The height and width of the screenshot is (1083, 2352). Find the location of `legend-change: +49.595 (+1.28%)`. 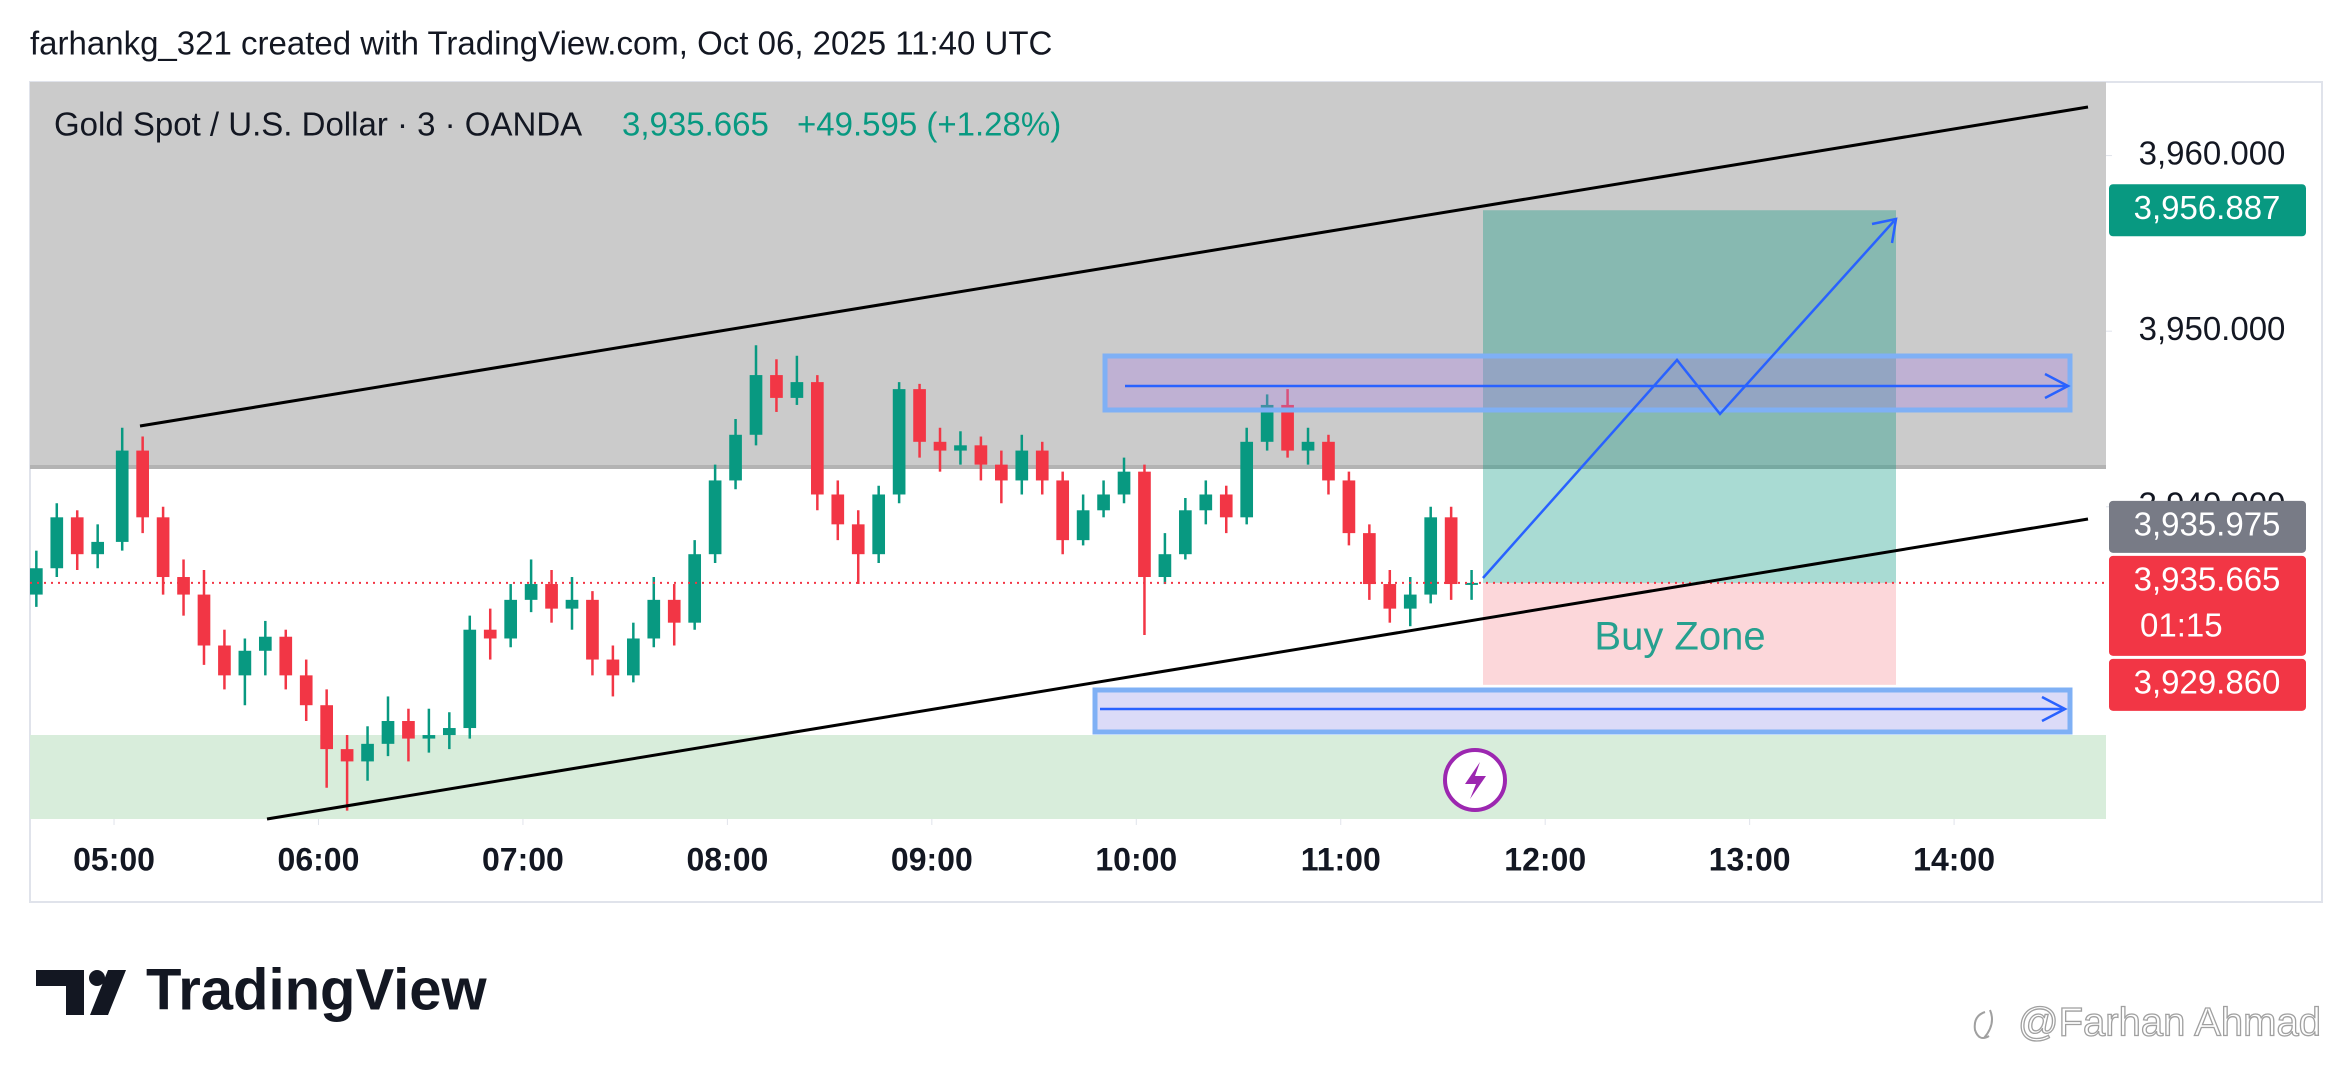

legend-change: +49.595 (+1.28%) is located at coordinates (929, 124).